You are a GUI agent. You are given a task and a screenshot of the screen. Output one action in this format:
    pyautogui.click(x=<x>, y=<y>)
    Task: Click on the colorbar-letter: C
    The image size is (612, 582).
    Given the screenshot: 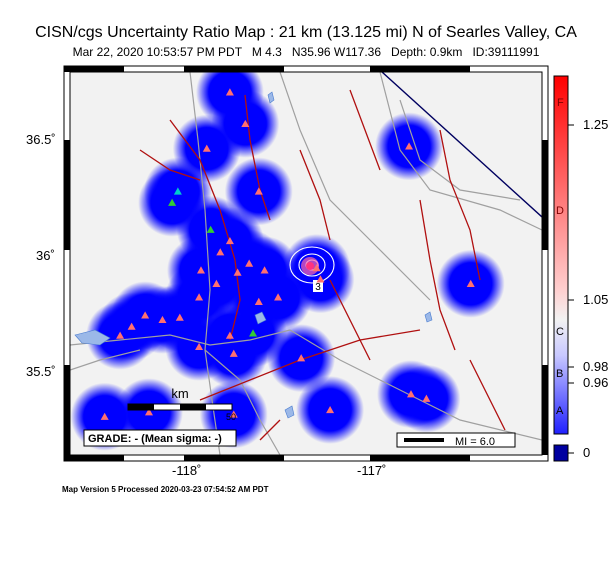 What is the action you would take?
    pyautogui.click(x=560, y=332)
    